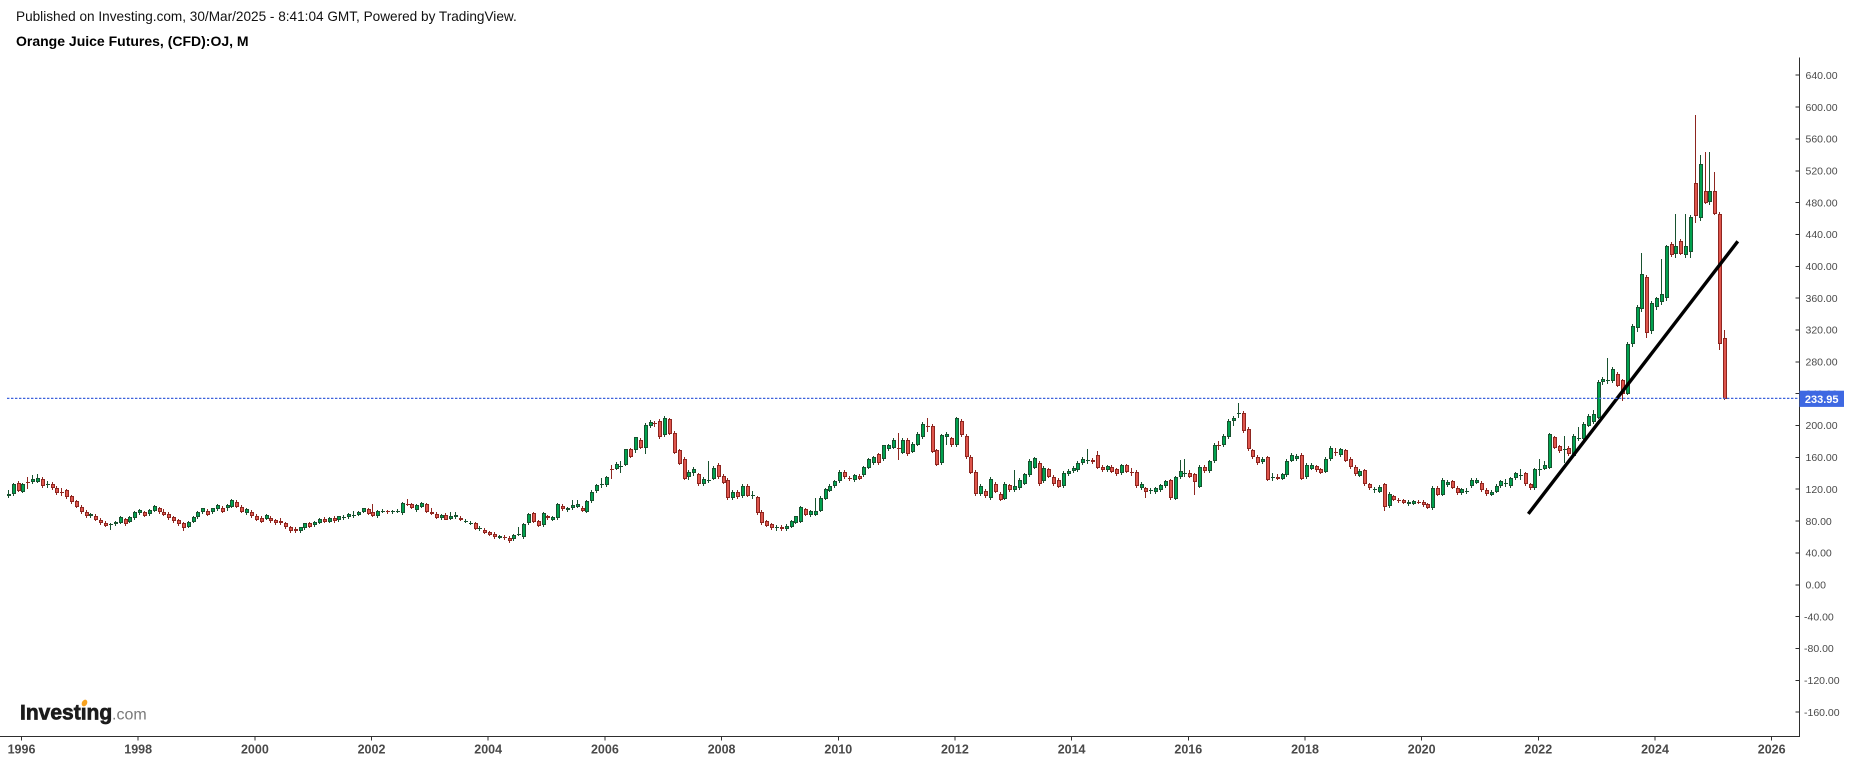 This screenshot has width=1855, height=761. Describe the element at coordinates (129, 715) in the screenshot. I see `svg-text: .com` at that location.